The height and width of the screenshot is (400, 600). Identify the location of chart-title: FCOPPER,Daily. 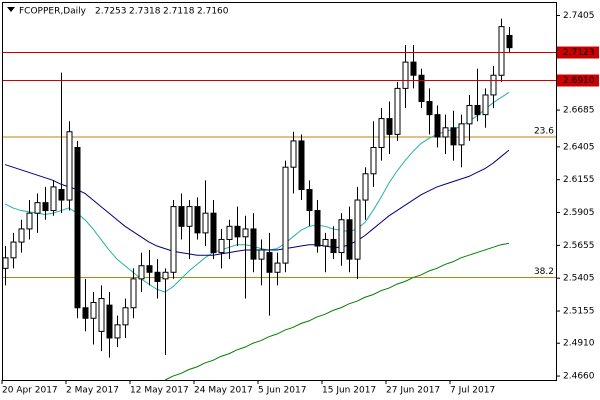
(53, 12).